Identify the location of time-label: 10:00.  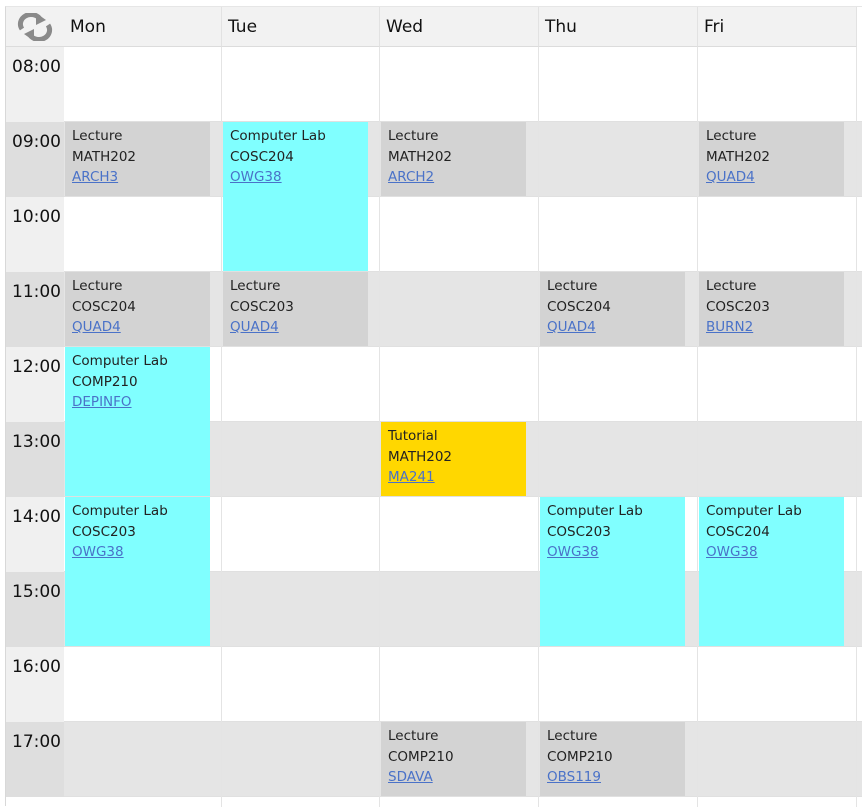
(35, 234).